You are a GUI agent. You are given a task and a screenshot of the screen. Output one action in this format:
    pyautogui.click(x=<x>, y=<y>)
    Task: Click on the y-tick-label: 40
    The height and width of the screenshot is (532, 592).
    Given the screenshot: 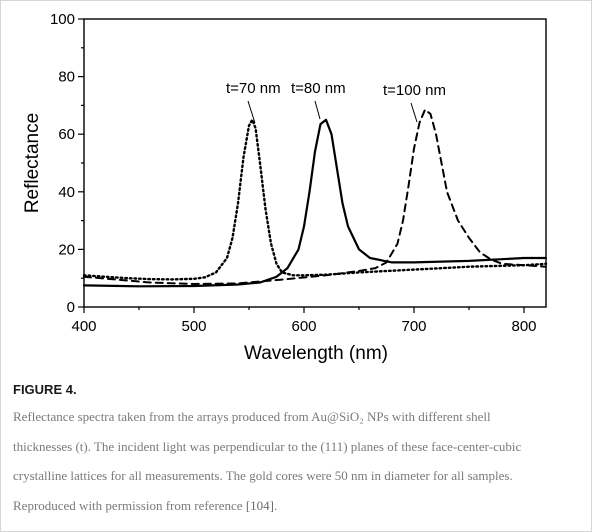 What is the action you would take?
    pyautogui.click(x=66, y=192)
    